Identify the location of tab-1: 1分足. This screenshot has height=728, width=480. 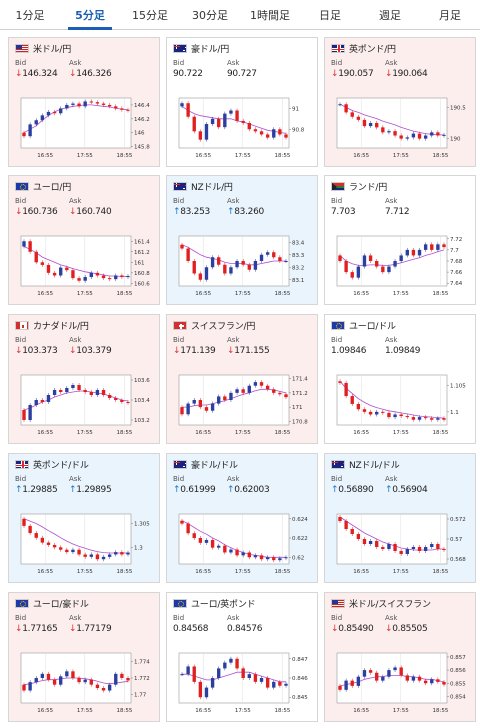
(30, 15).